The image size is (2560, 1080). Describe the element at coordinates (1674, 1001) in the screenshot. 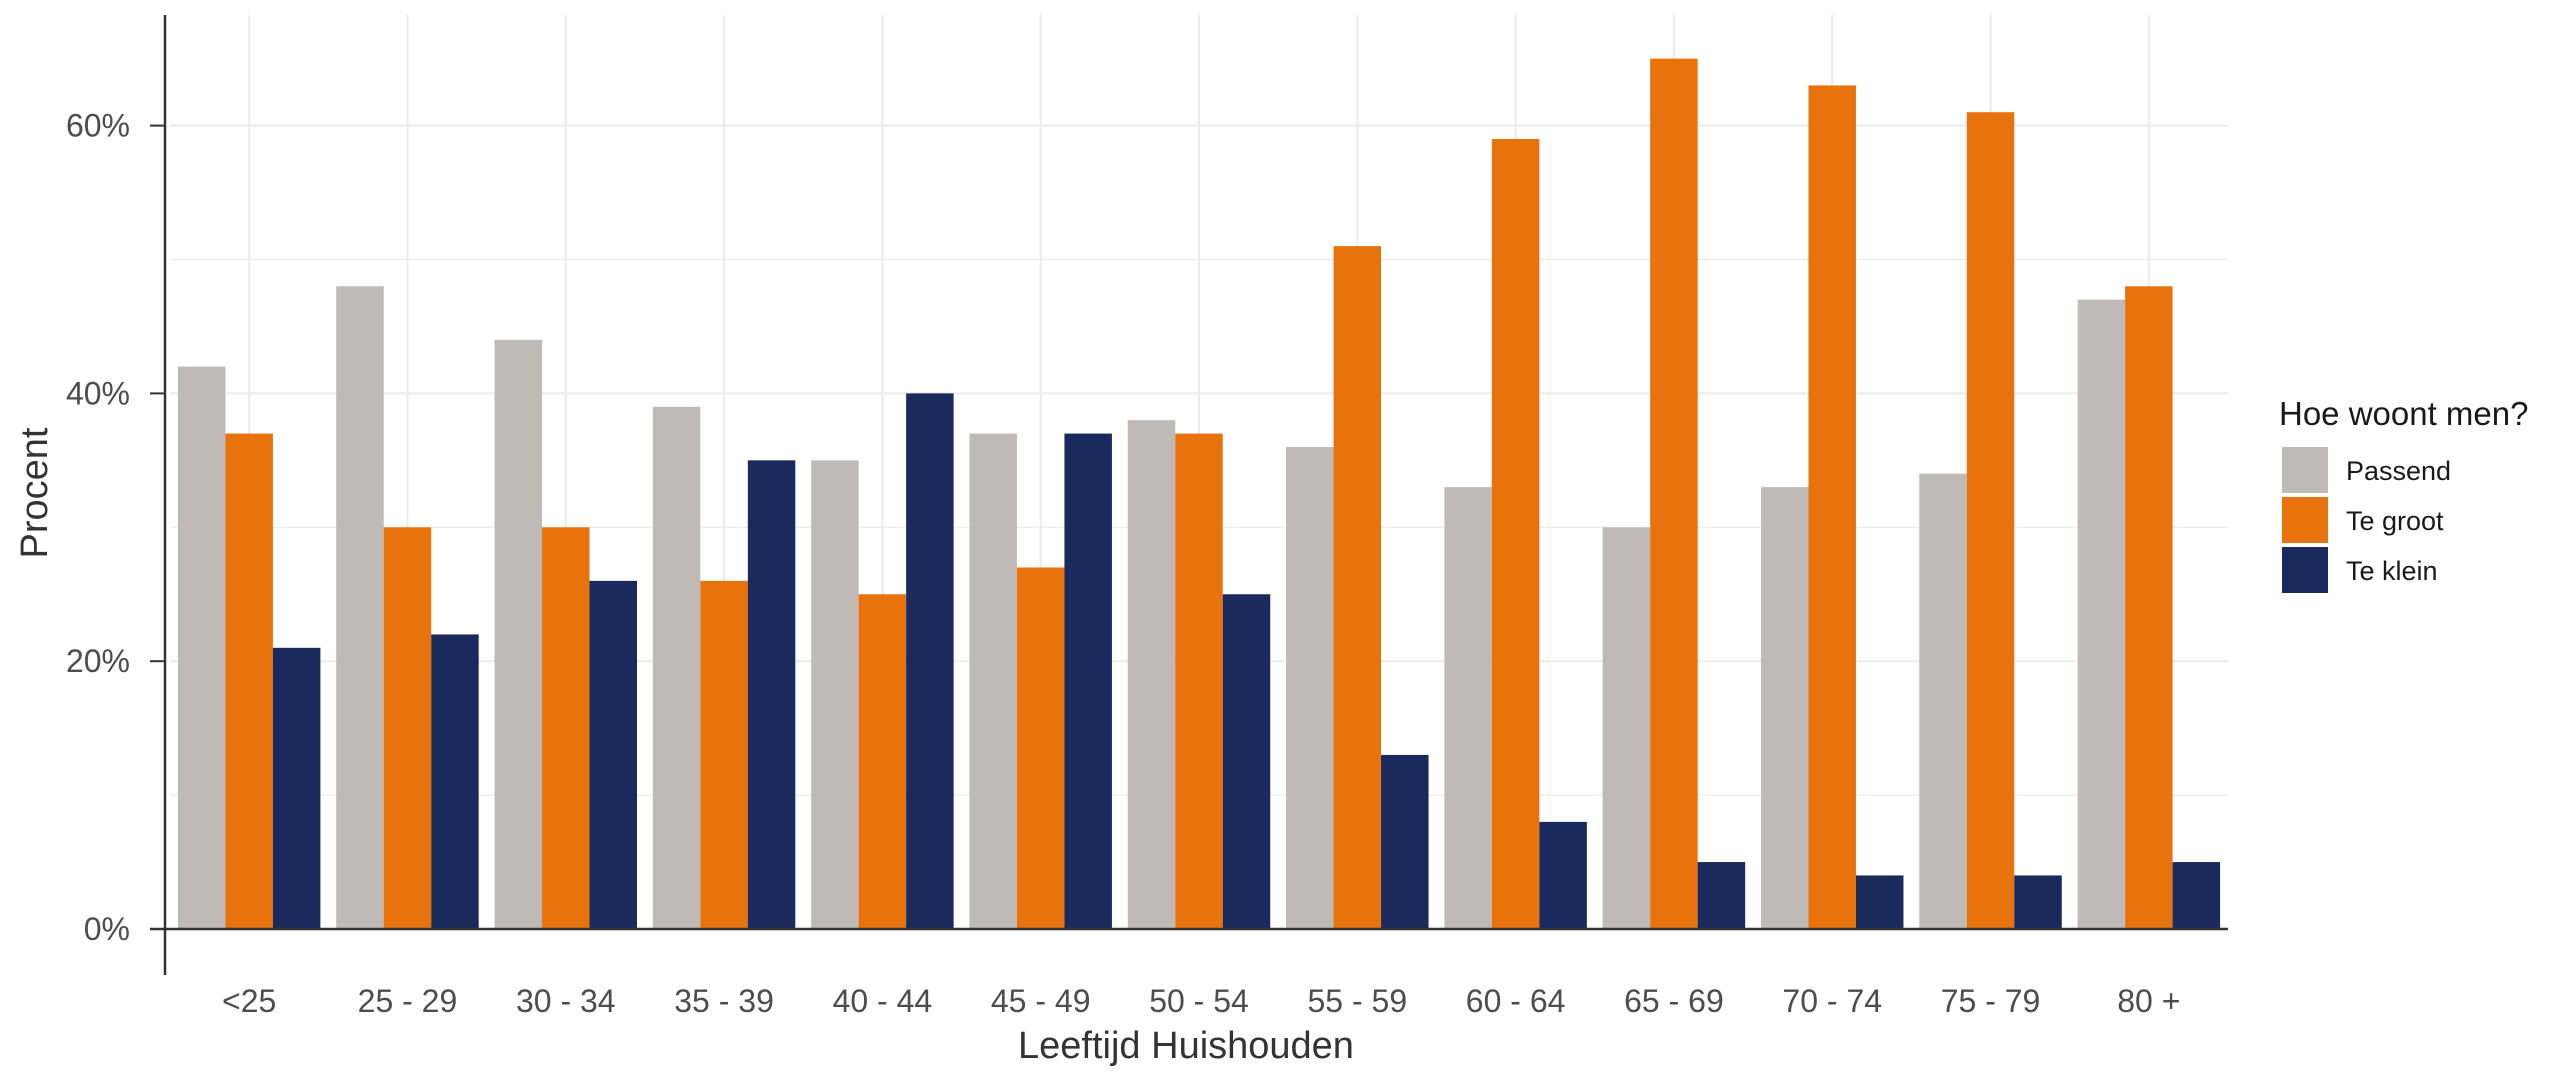

I see `x-tick-label: 65 - 69` at that location.